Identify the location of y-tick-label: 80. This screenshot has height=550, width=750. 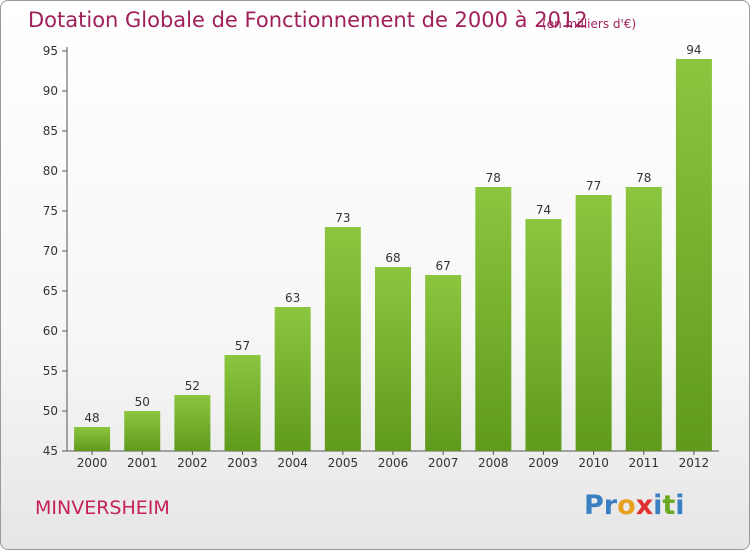
(50, 171).